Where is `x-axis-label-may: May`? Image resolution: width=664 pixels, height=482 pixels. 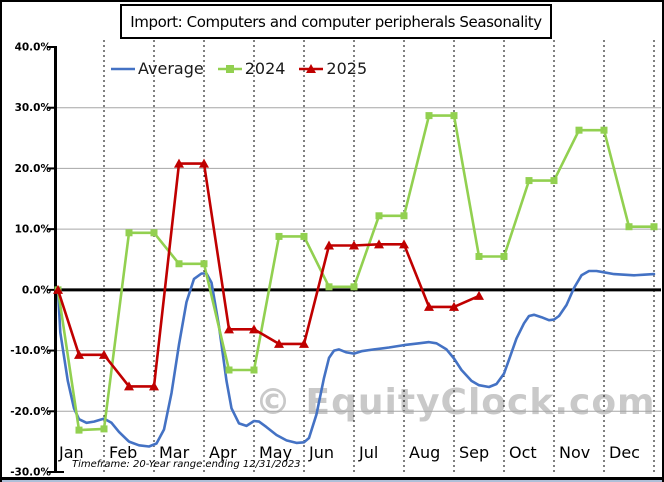 x-axis-label-may: May is located at coordinates (275, 452).